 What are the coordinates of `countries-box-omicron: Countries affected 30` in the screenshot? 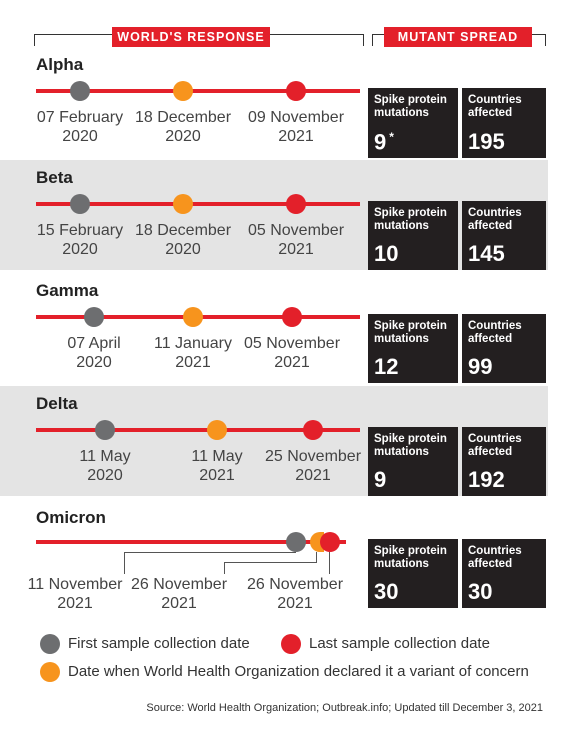 It's located at (504, 573).